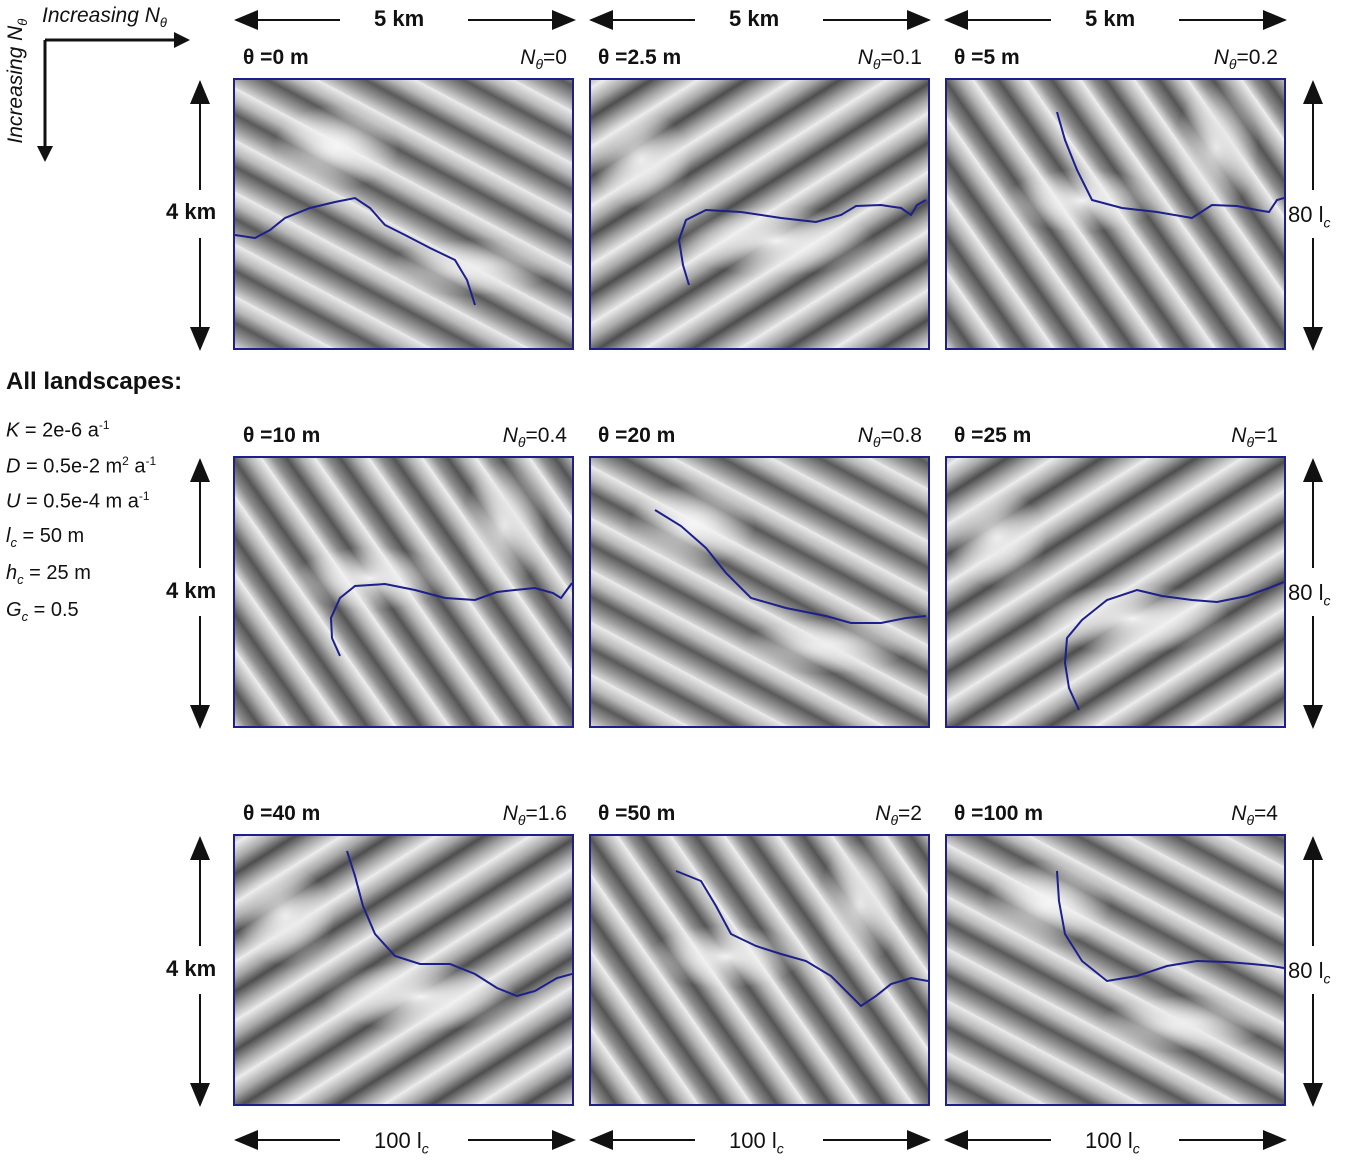 The width and height of the screenshot is (1348, 1160). Describe the element at coordinates (1254, 437) in the screenshot. I see `ntheta-label: Nθ=1` at that location.